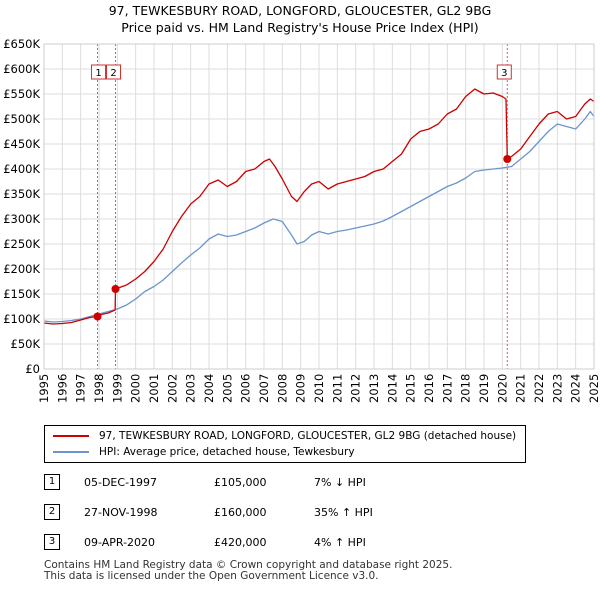 The height and width of the screenshot is (590, 600). I want to click on x-tick-label: 2024, so click(576, 388).